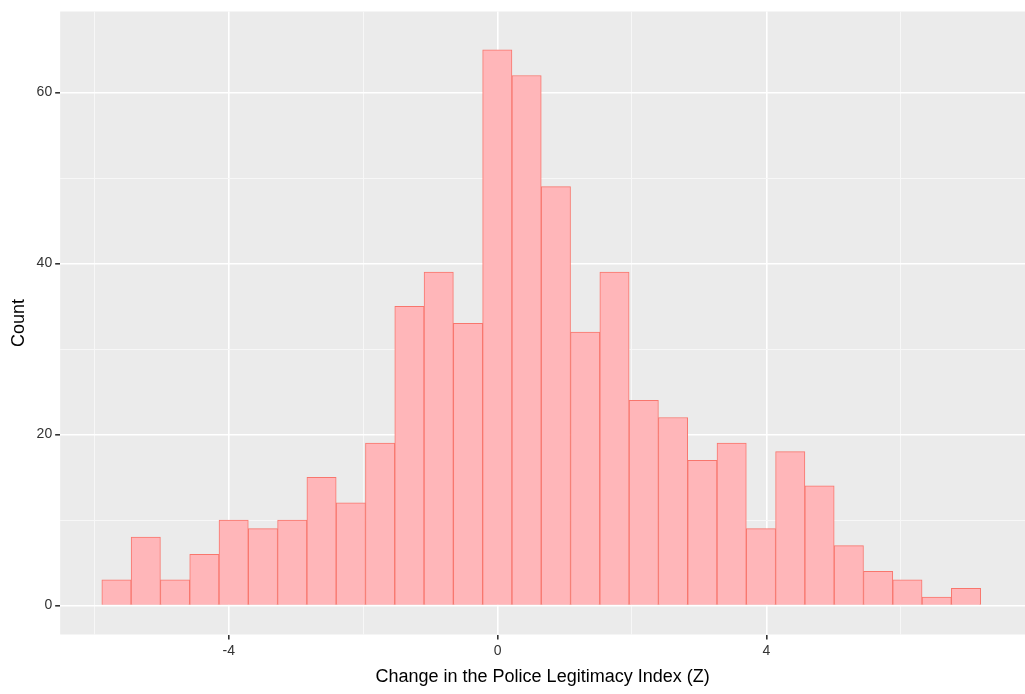  Describe the element at coordinates (44, 262) in the screenshot. I see `y-tick-label: 40` at that location.